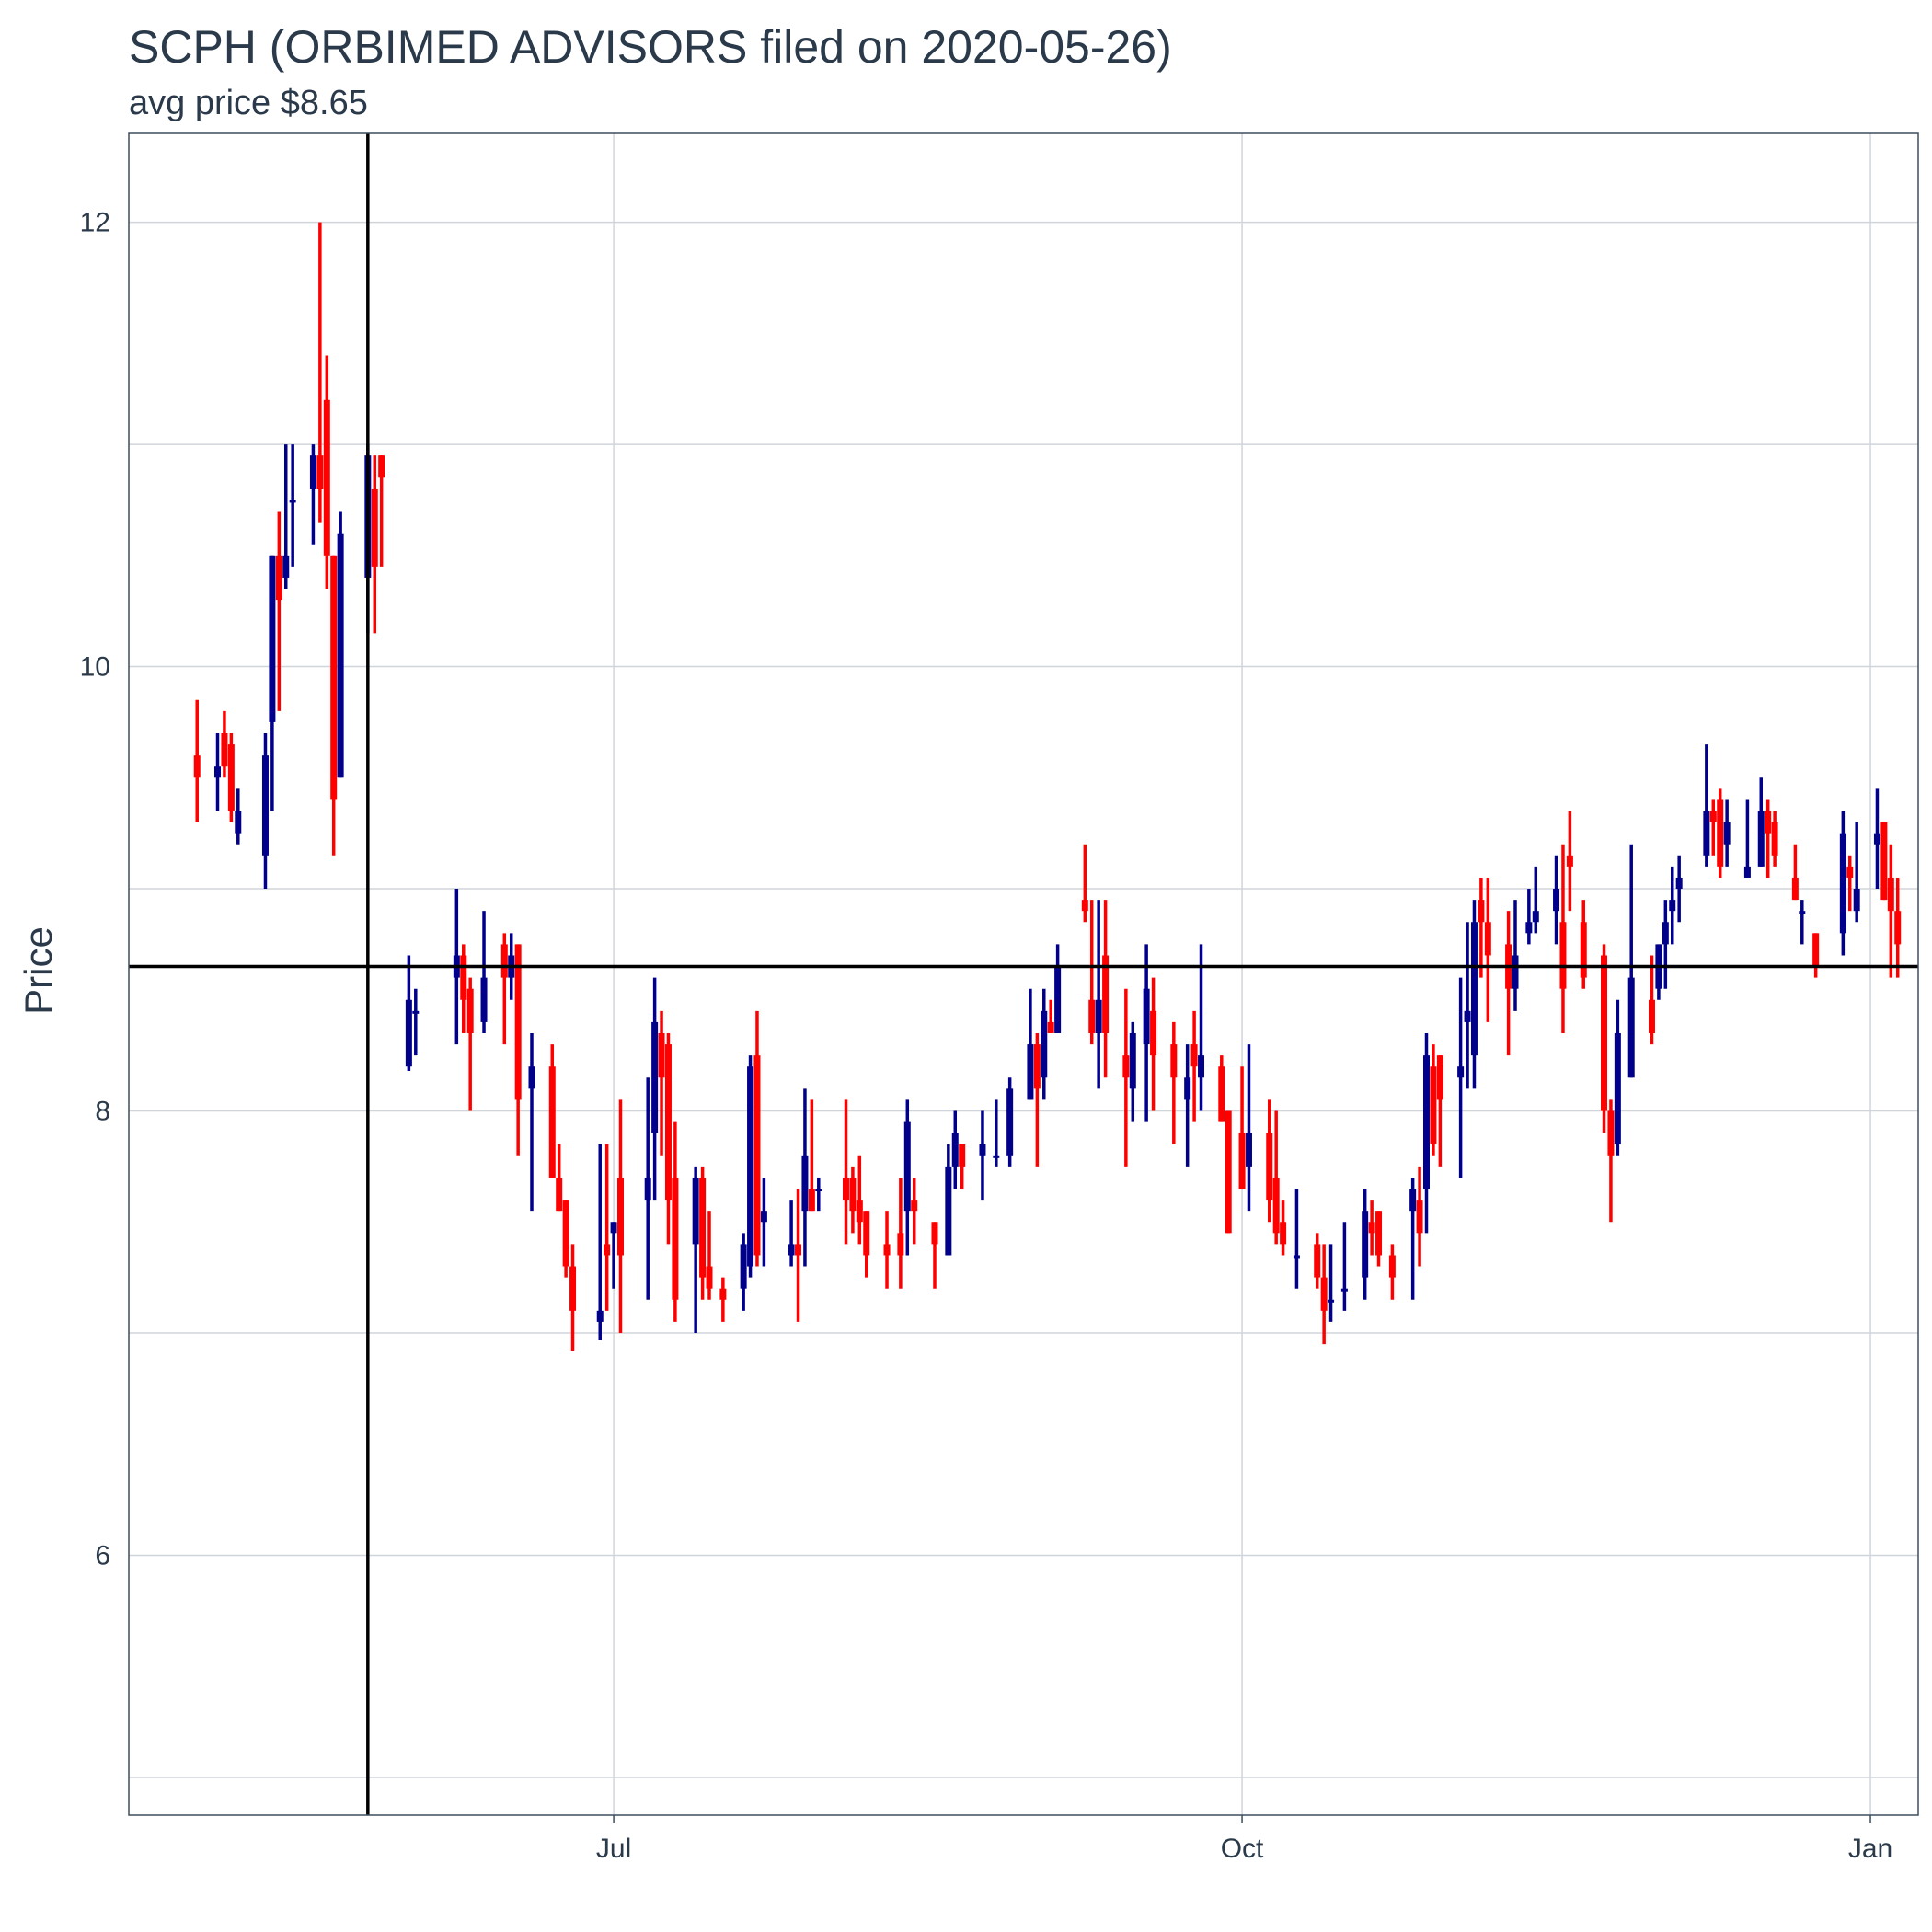 The image size is (1932, 1932). Describe the element at coordinates (102, 1555) in the screenshot. I see `y-tick-label: 6` at that location.